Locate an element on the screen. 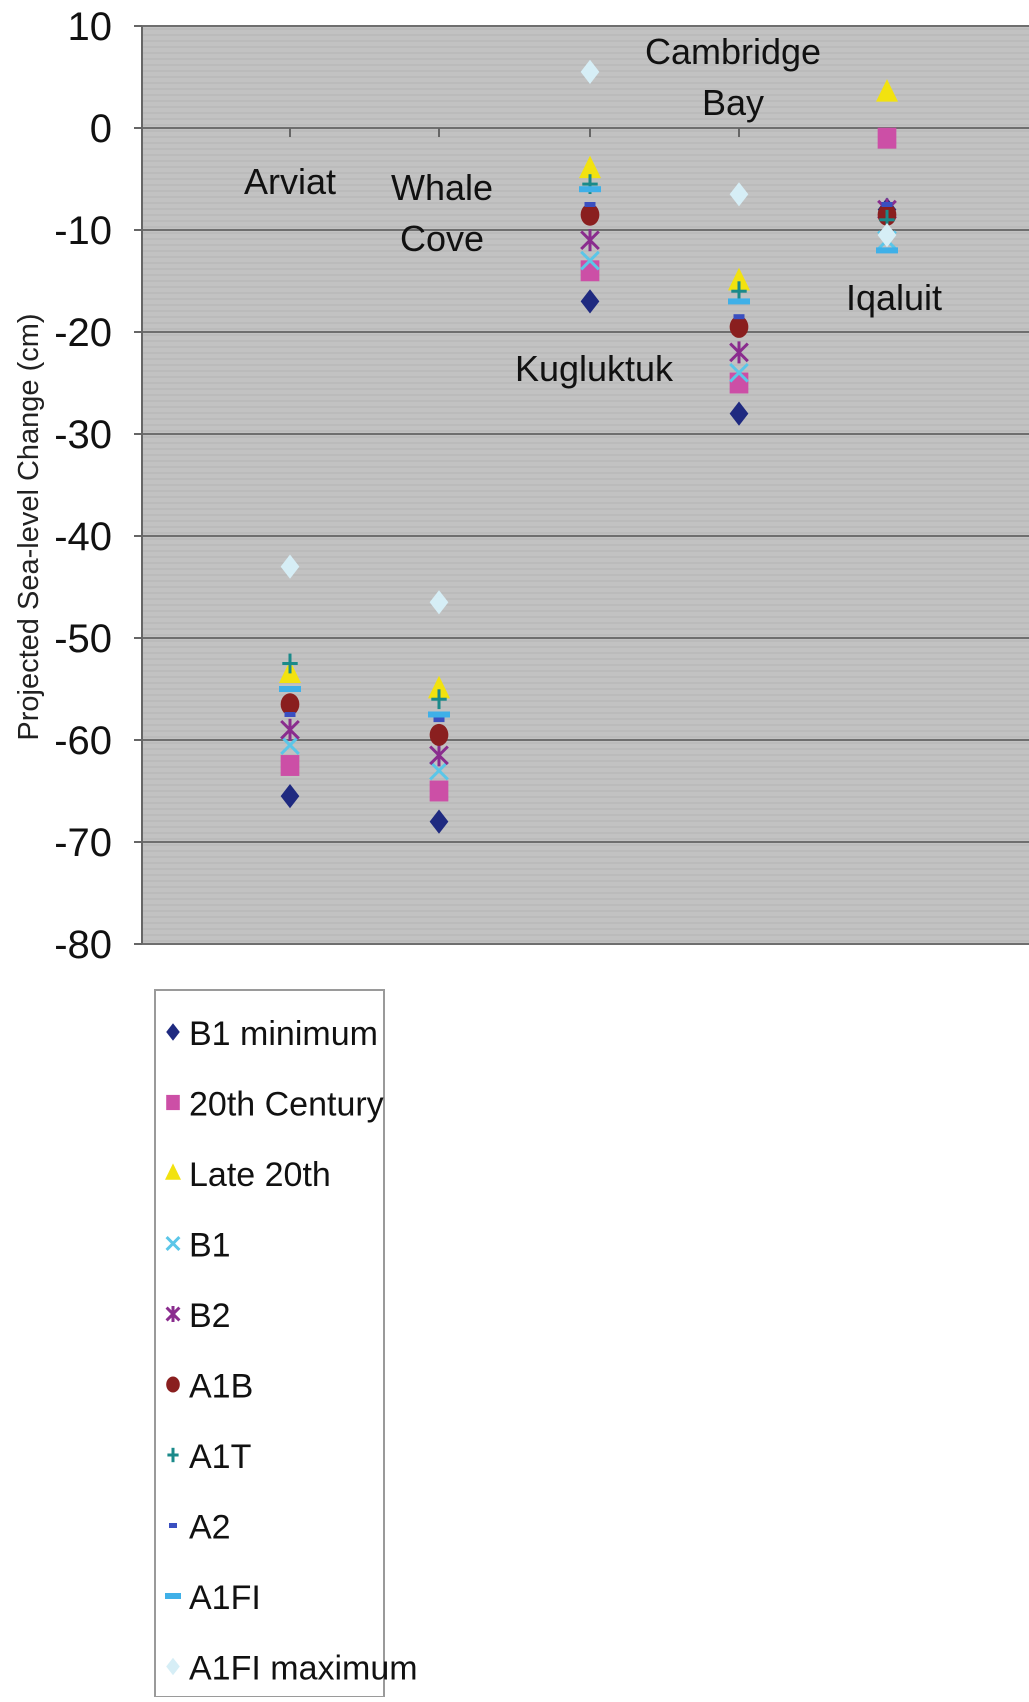 This screenshot has height=1702, width=1029. legend-item: B1 is located at coordinates (198, 1246).